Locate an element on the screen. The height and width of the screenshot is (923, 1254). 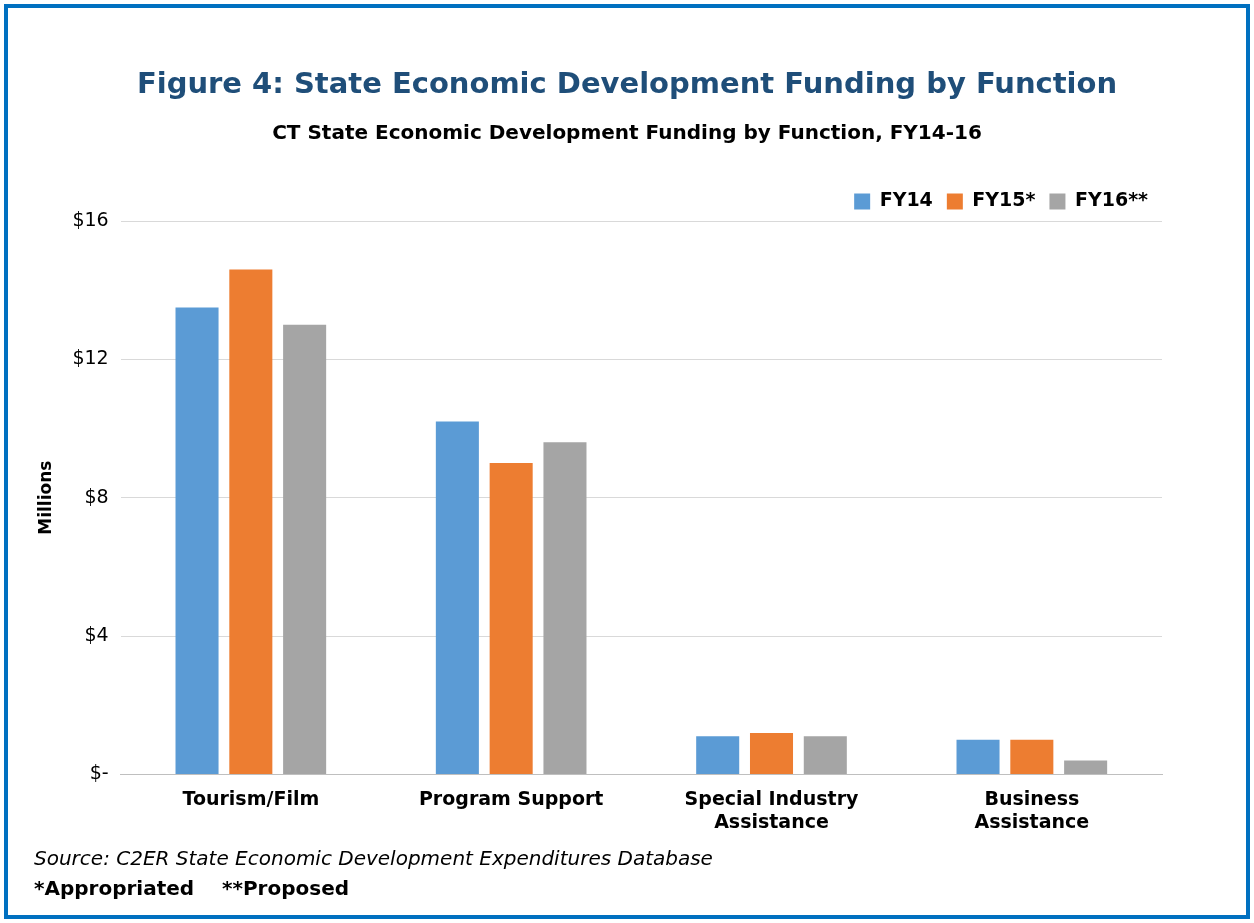
x-tick-label: Tourism/Film is located at coordinates (251, 797).